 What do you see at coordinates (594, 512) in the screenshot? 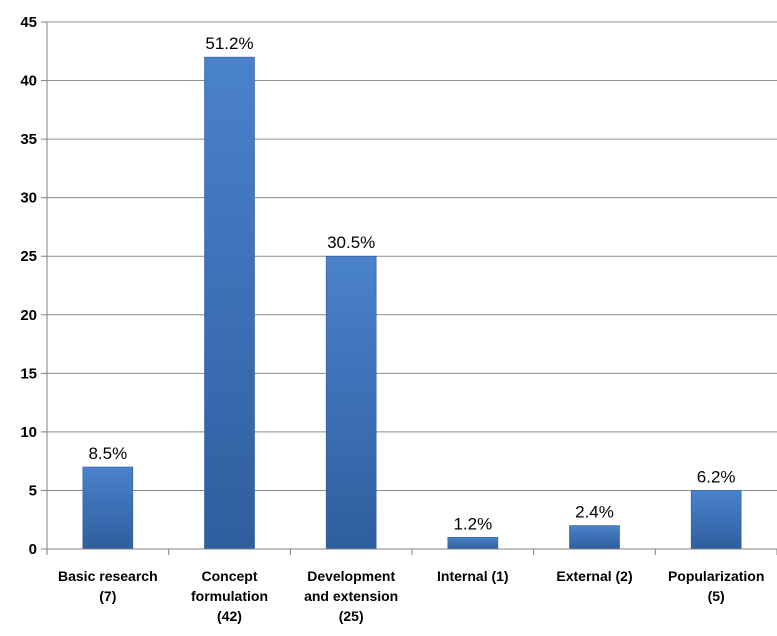
I see `data-label: 2.4%` at bounding box center [594, 512].